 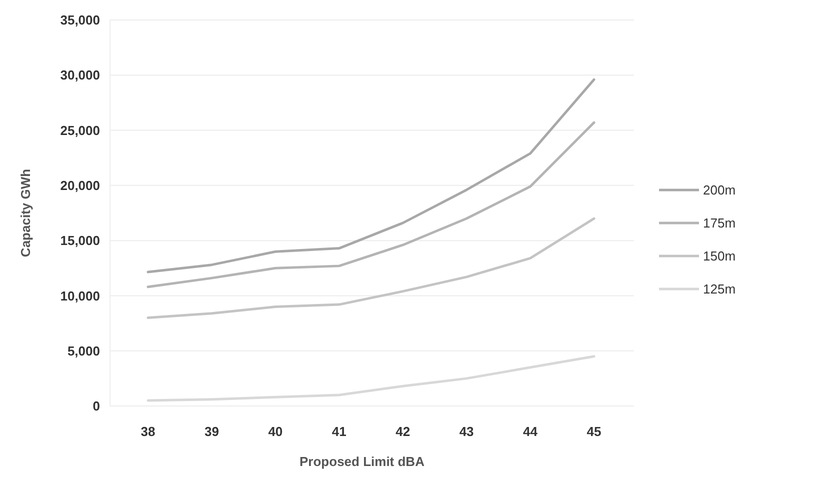 What do you see at coordinates (719, 190) in the screenshot?
I see `legend-label: 200m` at bounding box center [719, 190].